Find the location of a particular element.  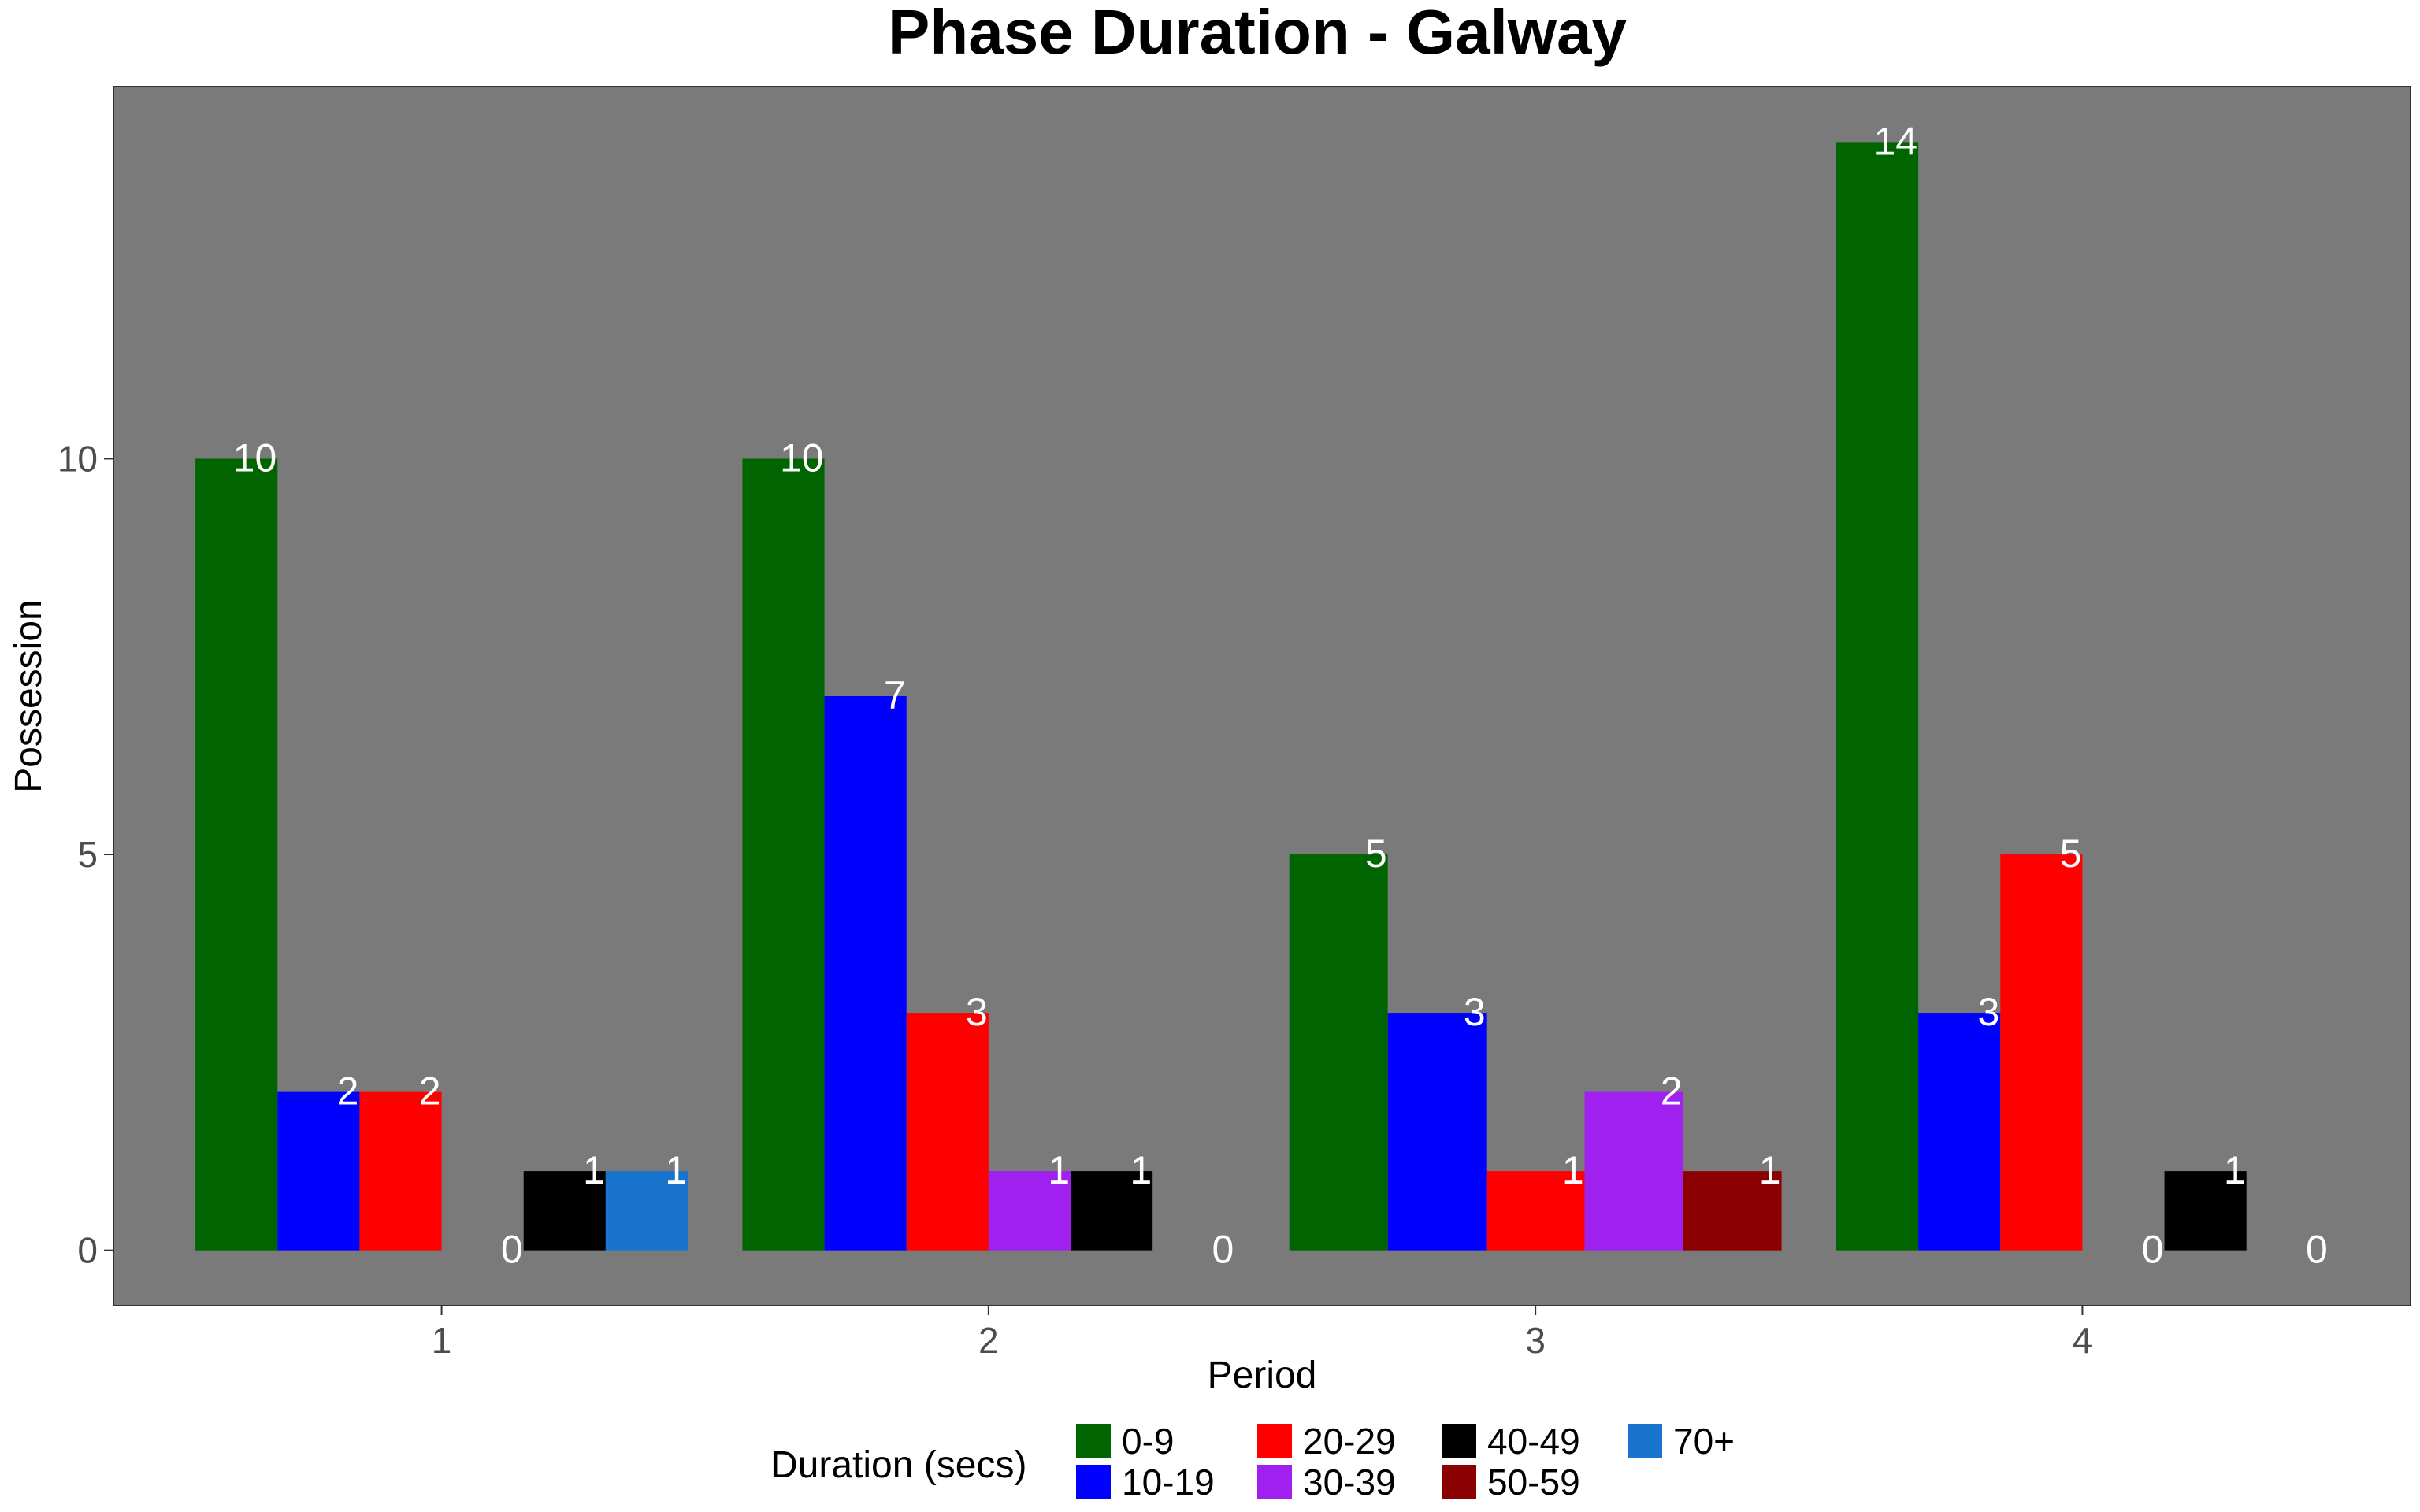

bar-label-period-1-40-49: 1 is located at coordinates (594, 1170).